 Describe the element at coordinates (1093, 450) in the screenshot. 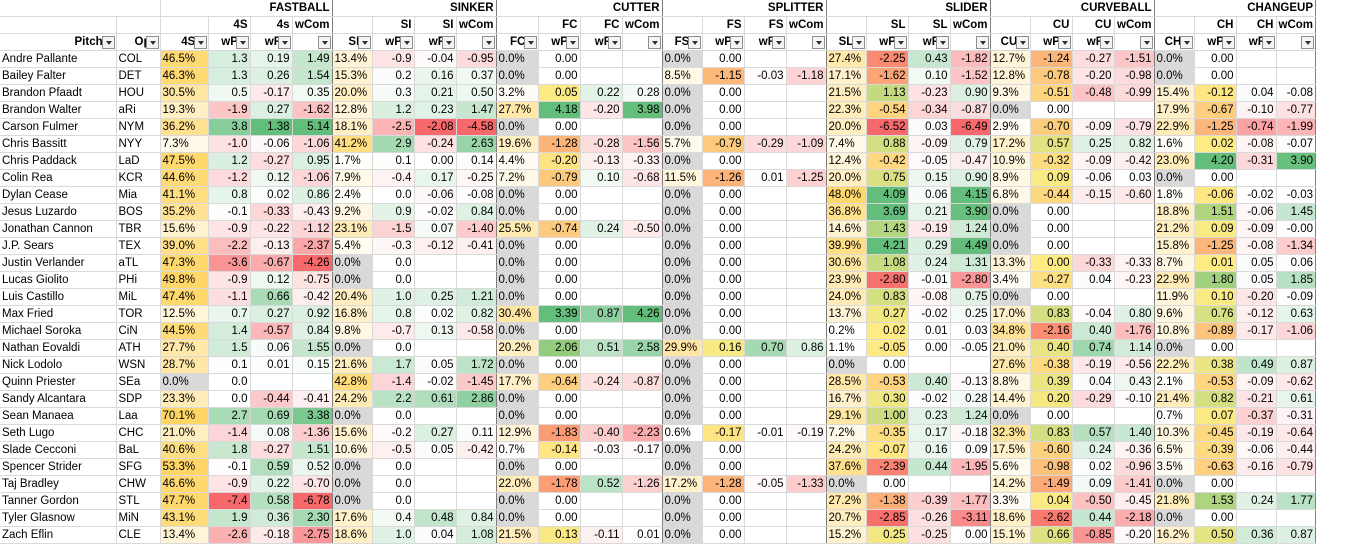

I see `pitch-wrv-cell: 0.24` at that location.